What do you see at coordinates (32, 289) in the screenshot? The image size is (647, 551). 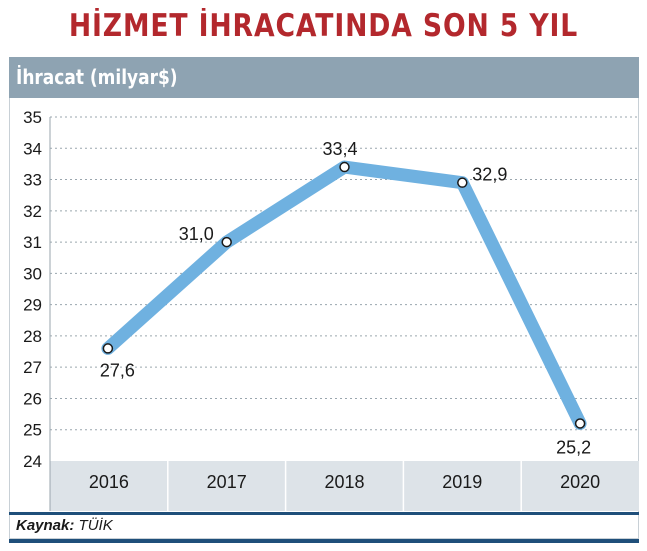 I see `y-tick-labels: 24 25 26 27 28 29 30 31 32 33 34 35` at bounding box center [32, 289].